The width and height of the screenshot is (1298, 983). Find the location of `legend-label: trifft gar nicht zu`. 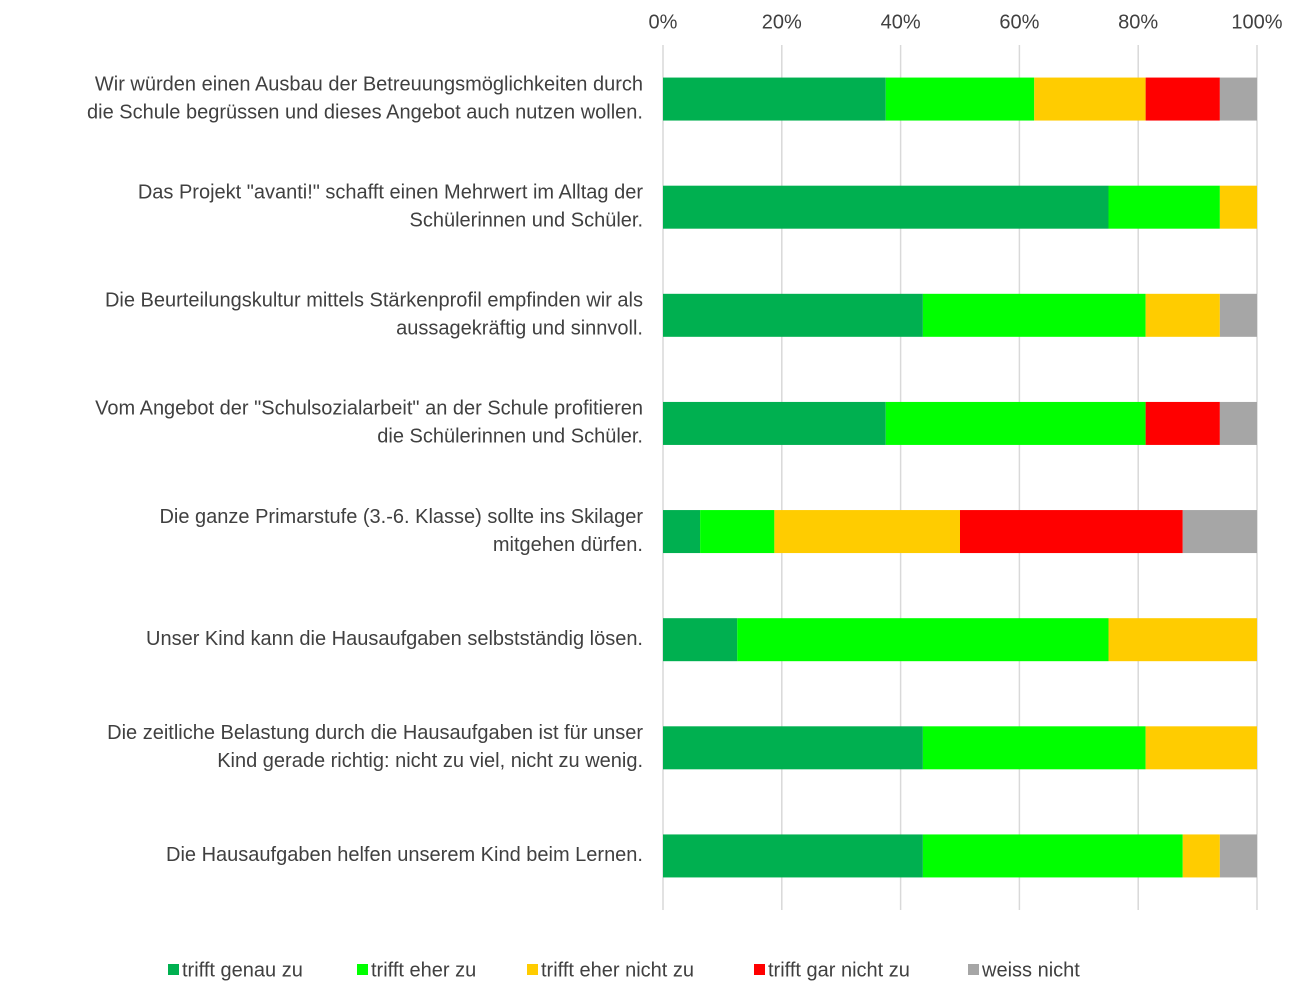

legend-label: trifft gar nicht zu is located at coordinates (839, 970).